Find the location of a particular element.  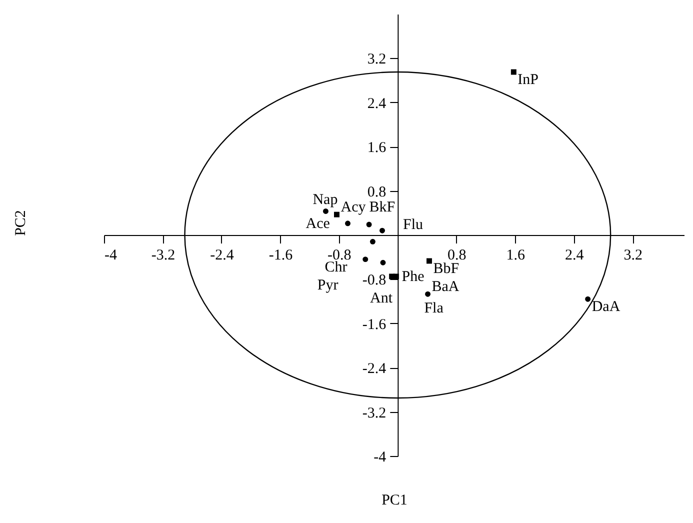

annotation: BbF is located at coordinates (446, 268).